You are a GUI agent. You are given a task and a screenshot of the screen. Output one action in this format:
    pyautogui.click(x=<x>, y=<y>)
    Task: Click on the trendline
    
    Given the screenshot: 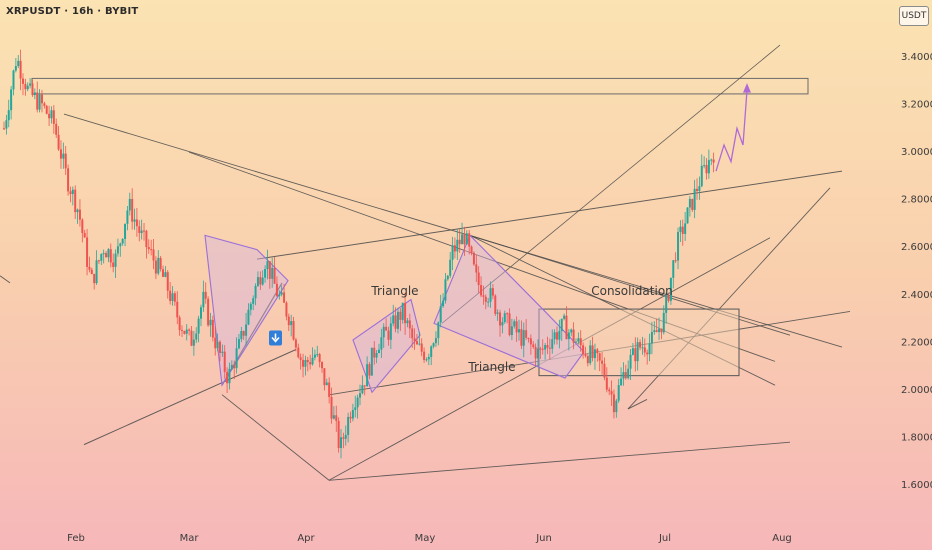 What is the action you would take?
    pyautogui.click(x=5, y=279)
    